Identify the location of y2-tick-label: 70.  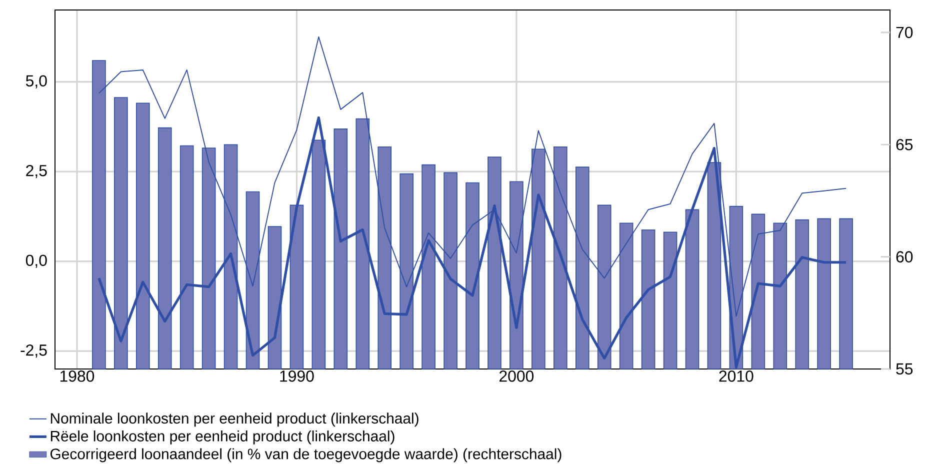
(904, 32).